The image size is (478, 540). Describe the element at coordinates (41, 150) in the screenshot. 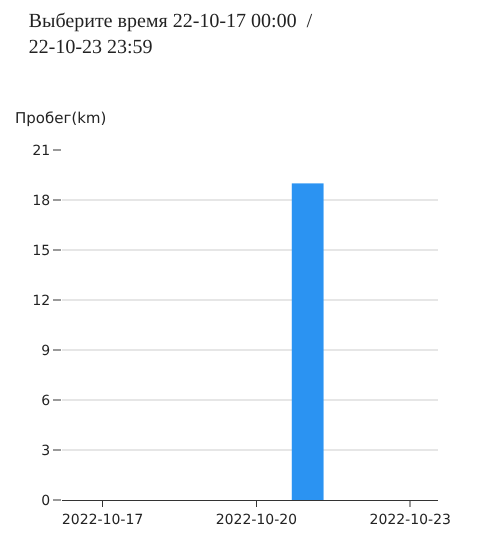

I see `y-tick-label: 21` at that location.